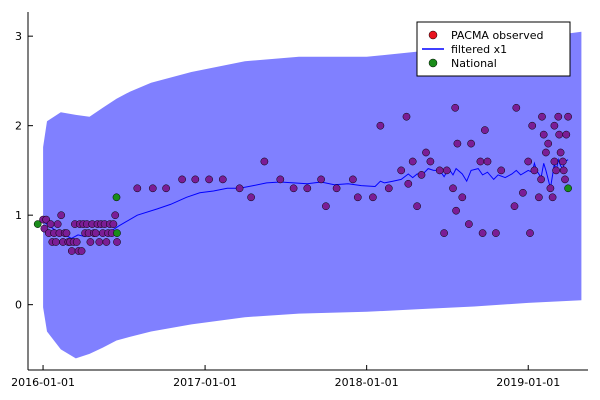 This screenshot has height=400, width=600. Describe the element at coordinates (474, 63) in the screenshot. I see `legend-label-national: National` at that location.